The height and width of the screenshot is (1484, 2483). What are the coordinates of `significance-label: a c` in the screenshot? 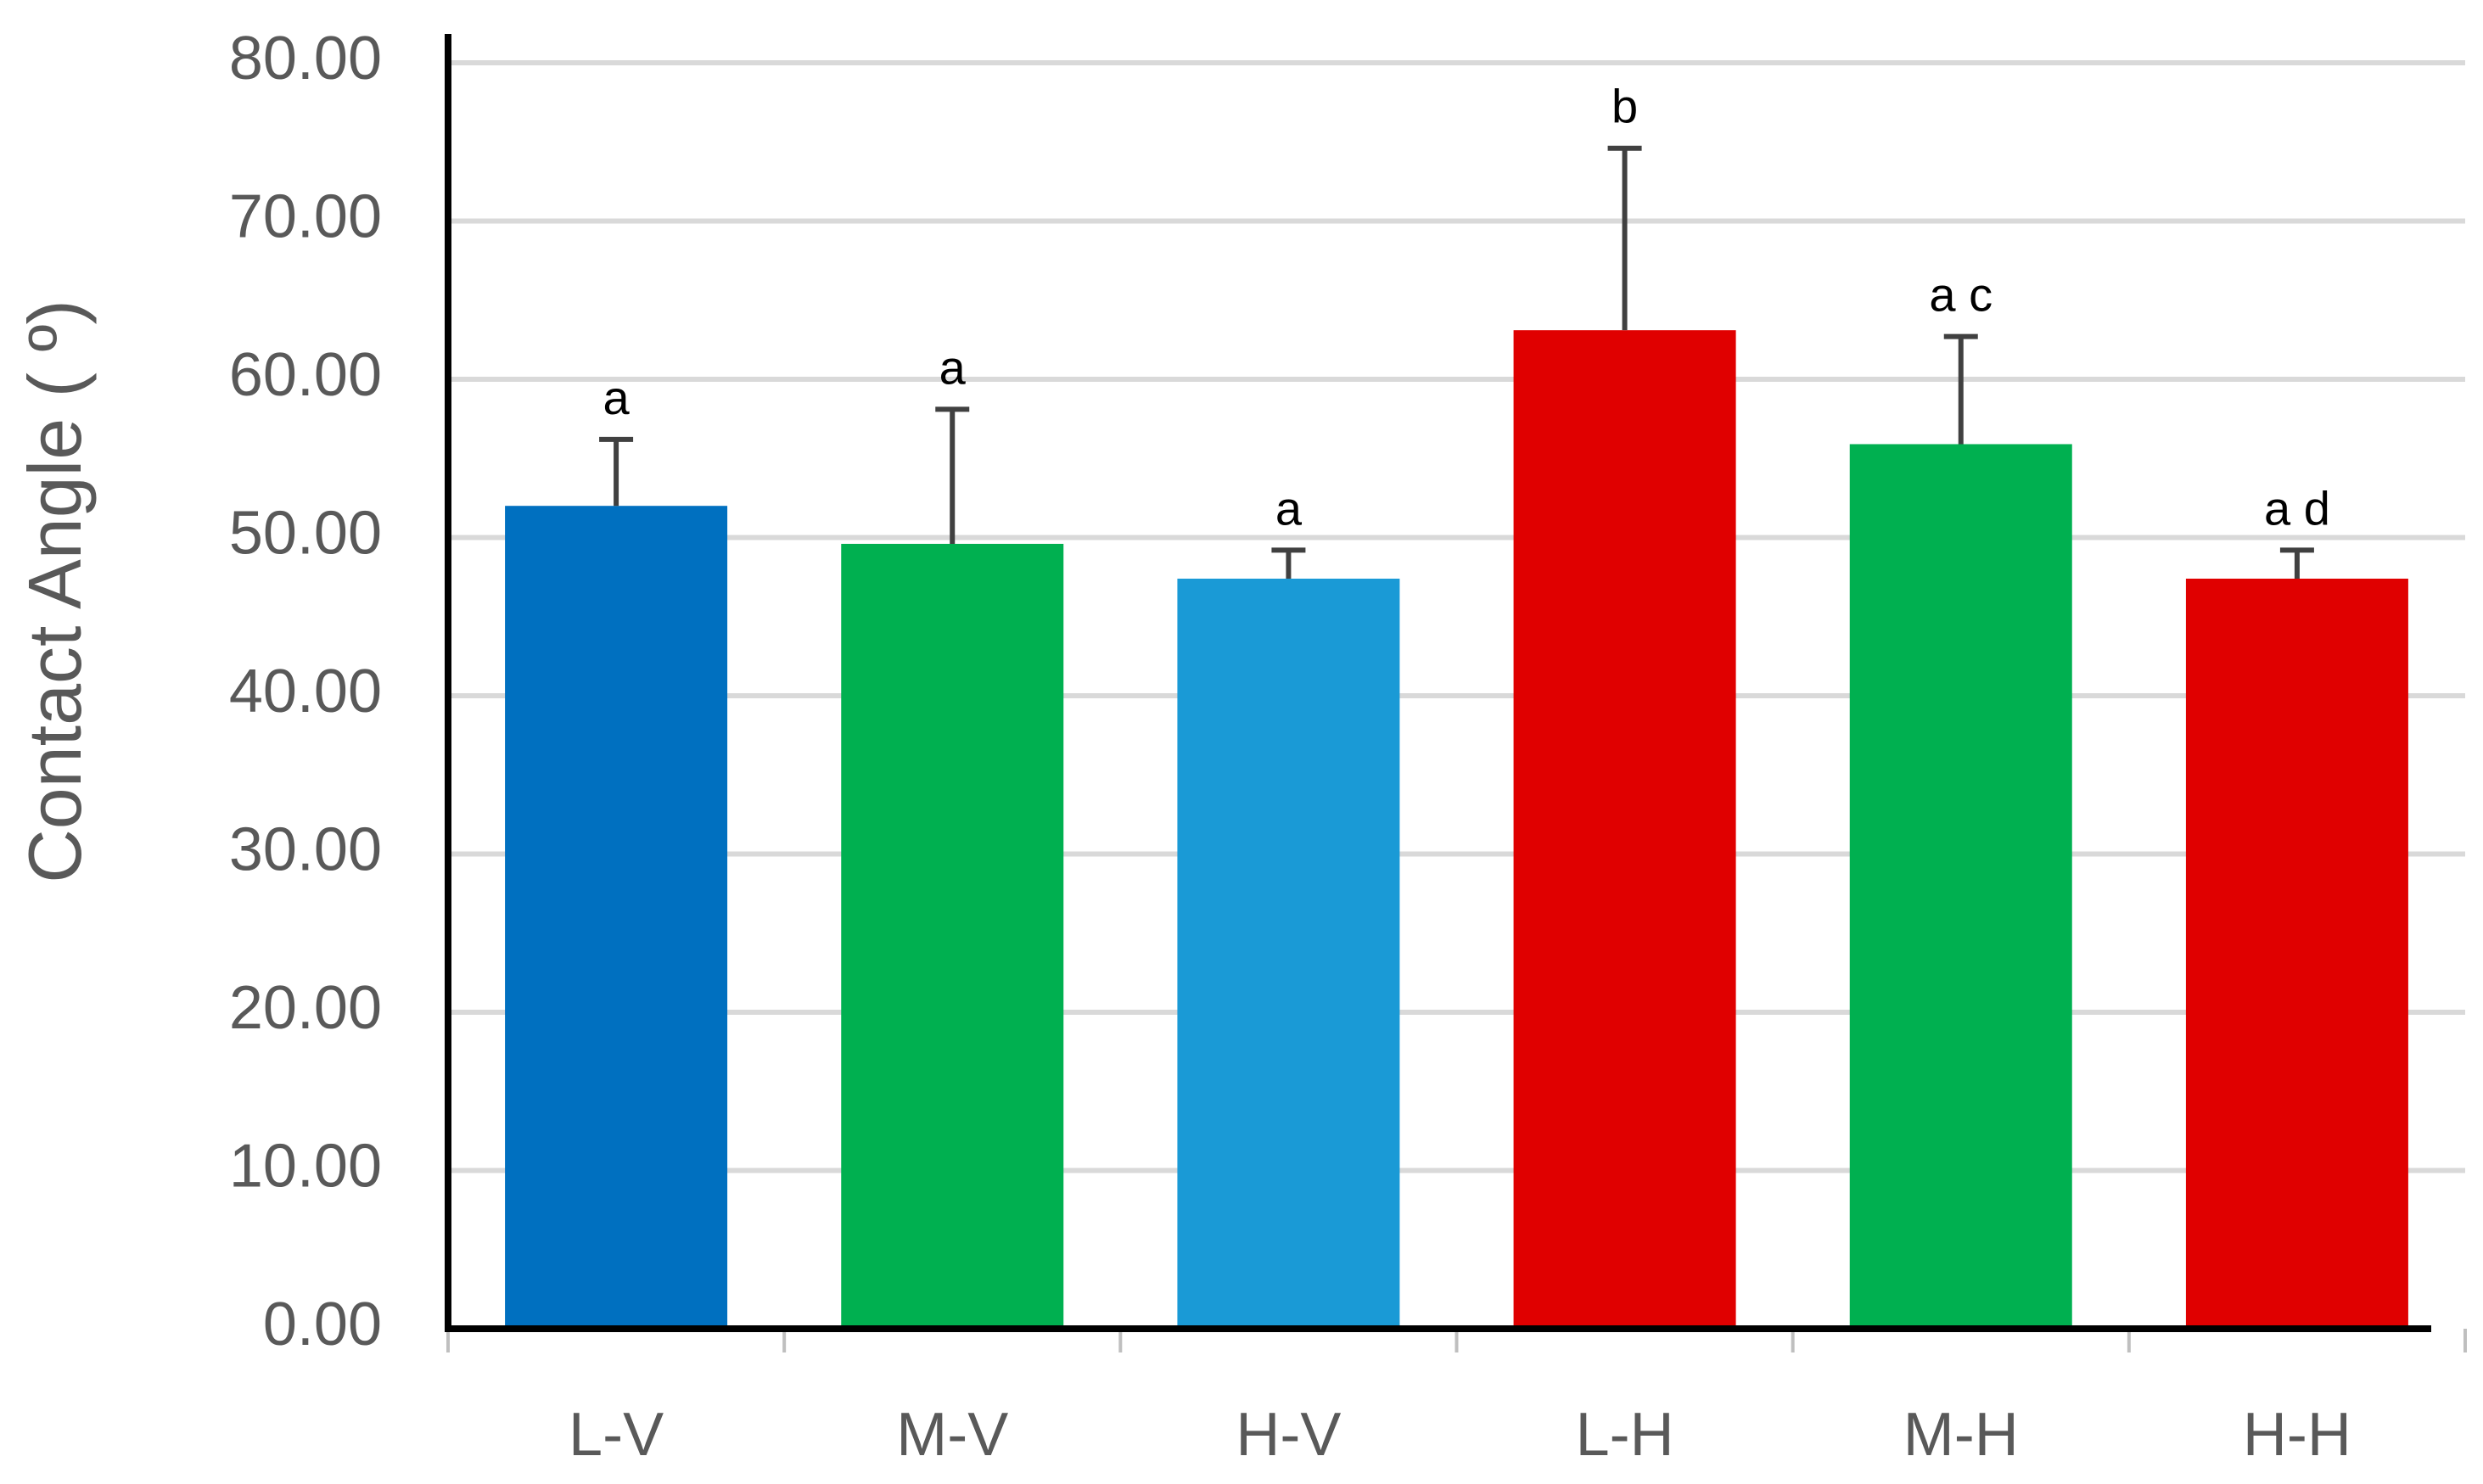 It's located at (1961, 295).